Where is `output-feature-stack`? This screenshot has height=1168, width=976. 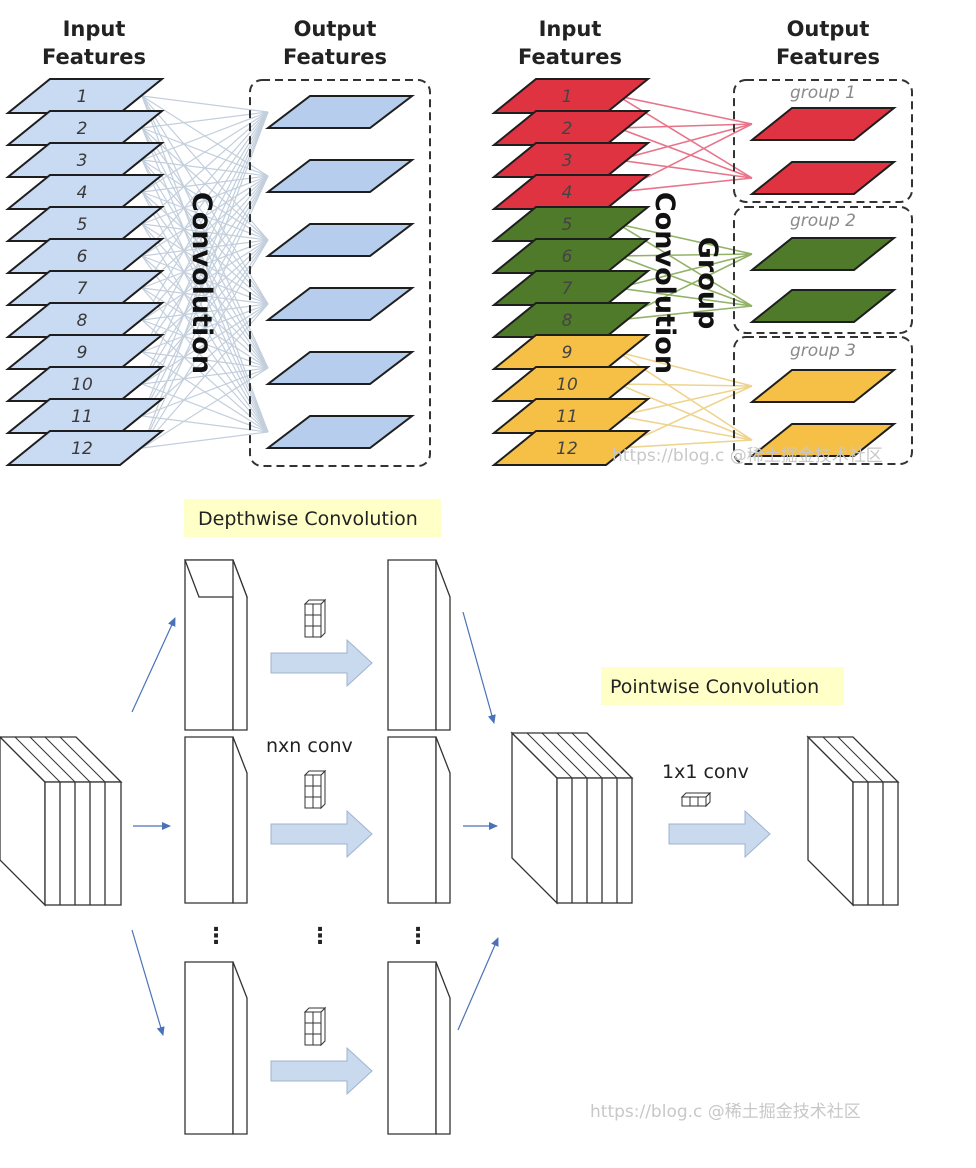
output-feature-stack is located at coordinates (340, 272).